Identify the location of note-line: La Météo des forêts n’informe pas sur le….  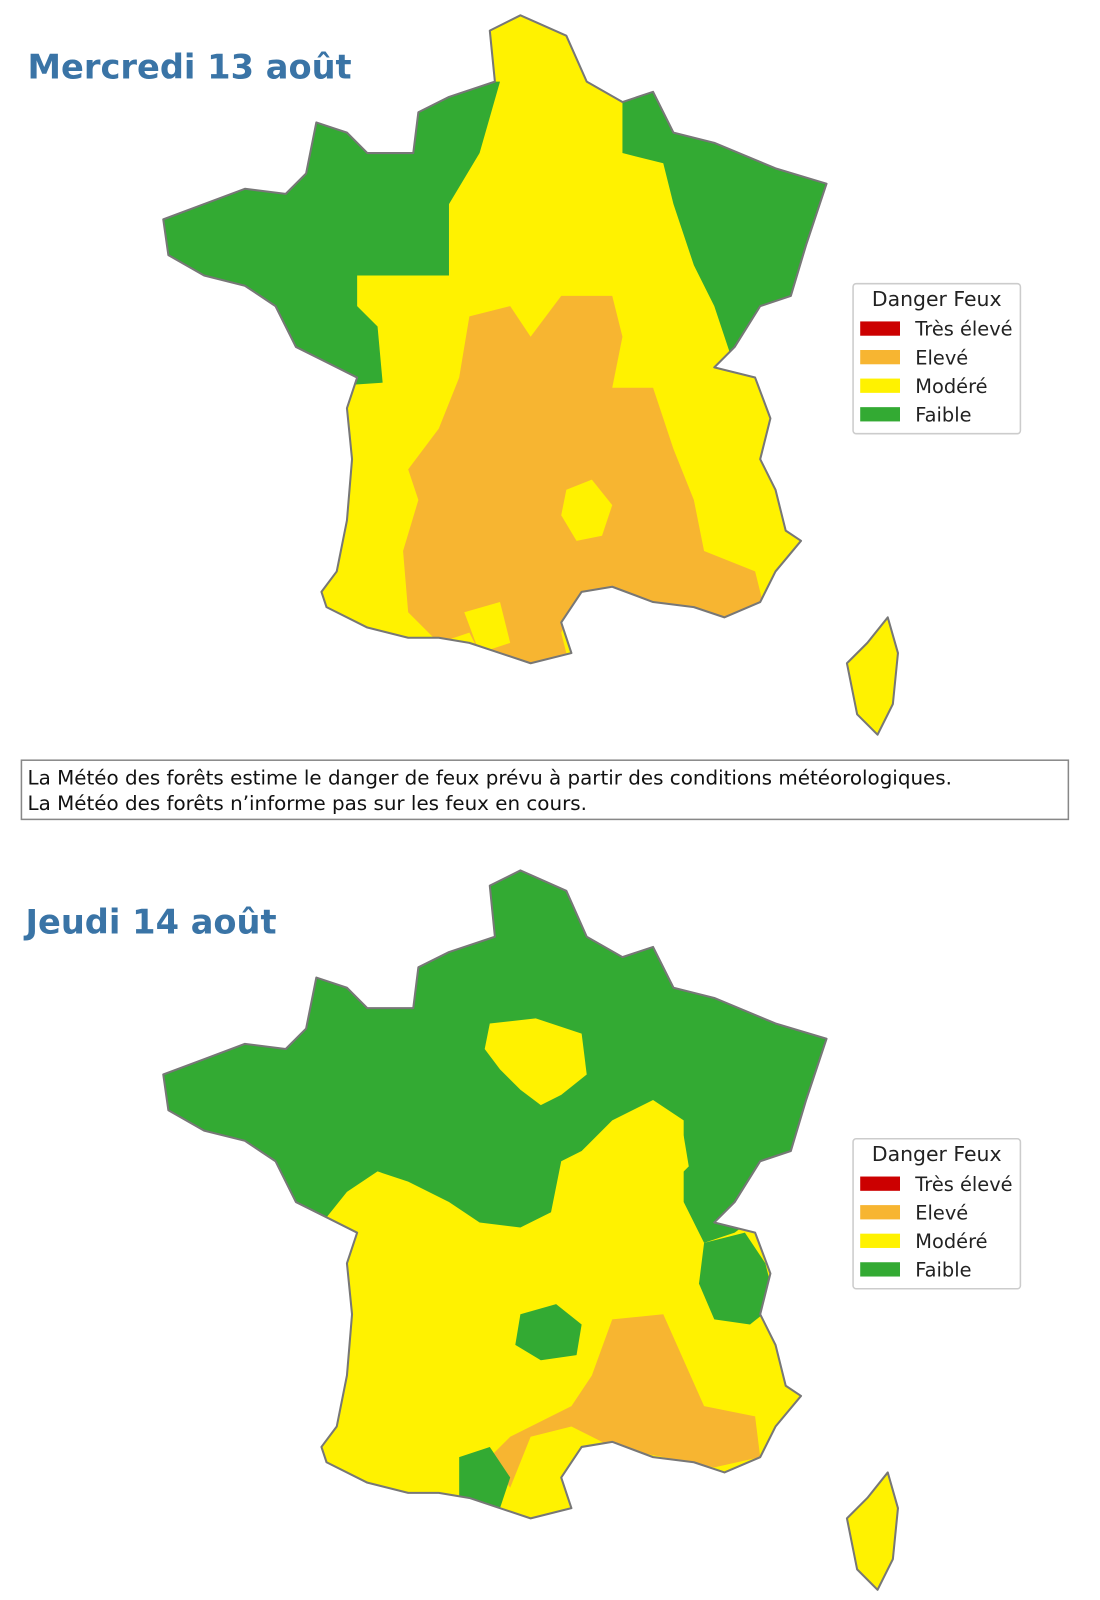
(307, 803).